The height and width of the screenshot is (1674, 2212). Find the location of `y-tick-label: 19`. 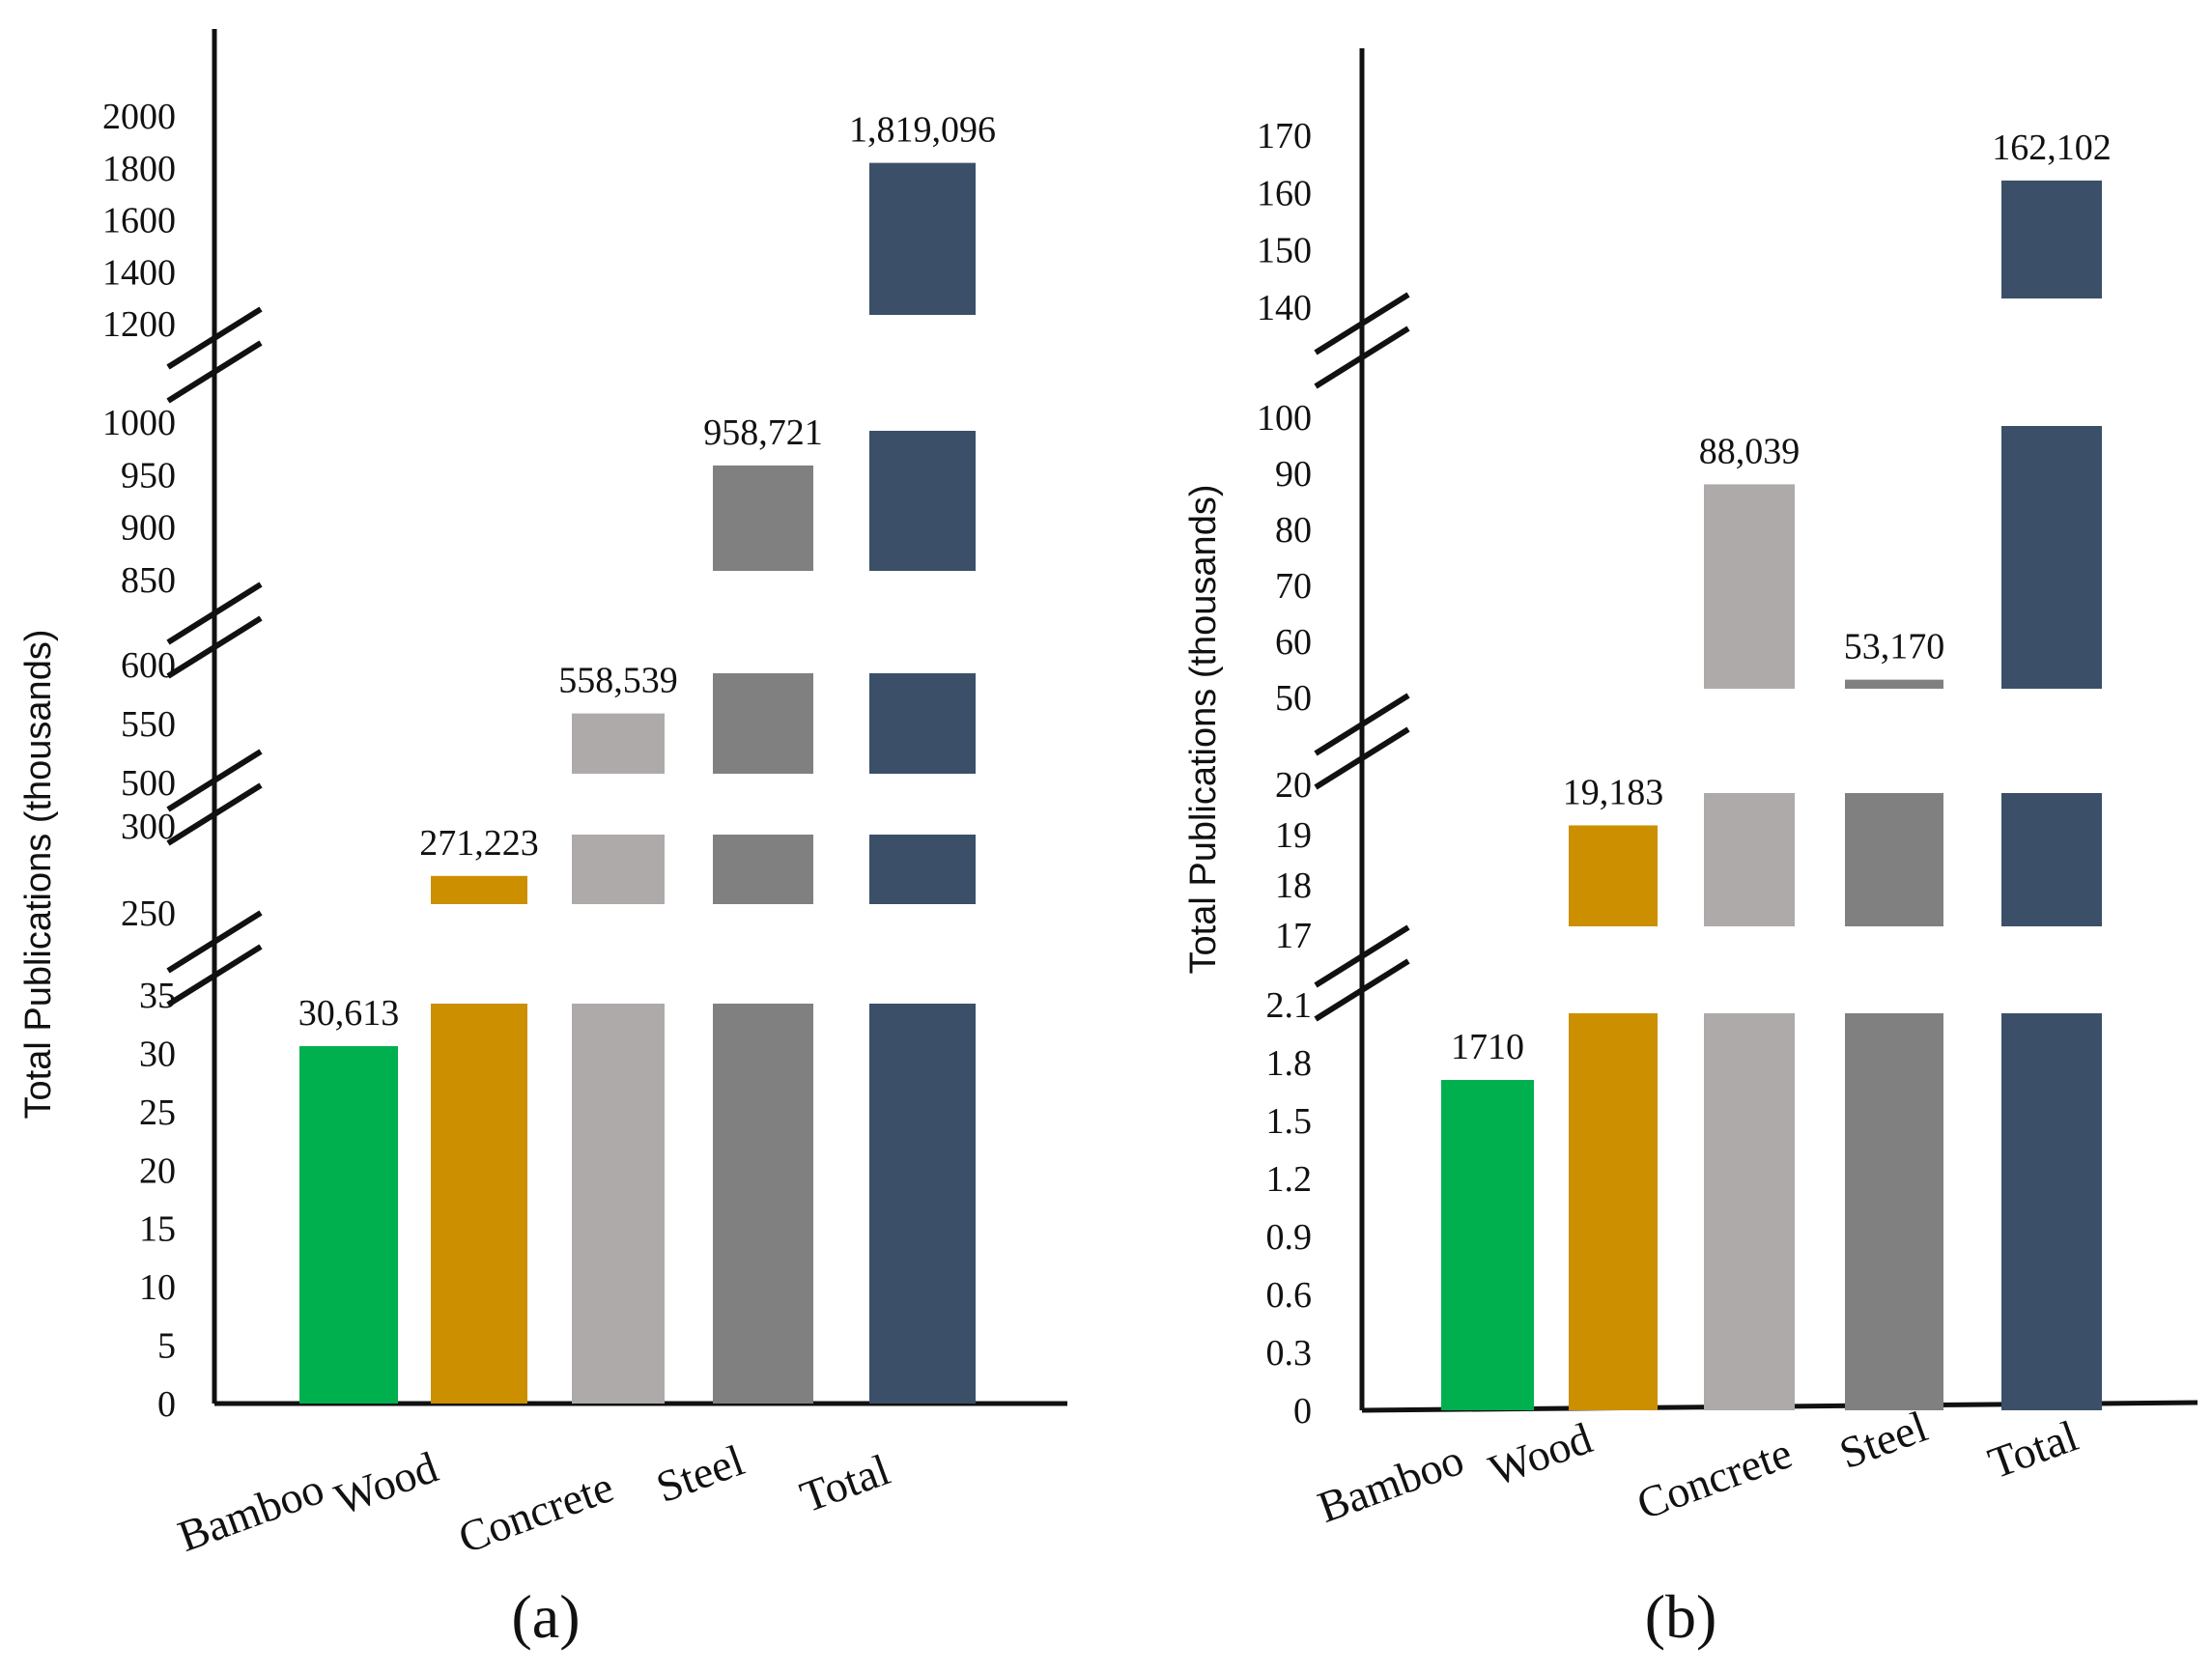

y-tick-label: 19 is located at coordinates (1293, 836).